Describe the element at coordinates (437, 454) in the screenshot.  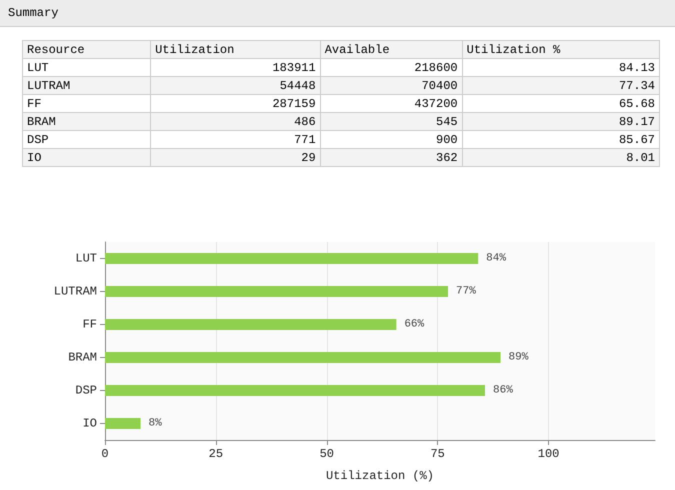
I see `x-tick-label: 75` at that location.